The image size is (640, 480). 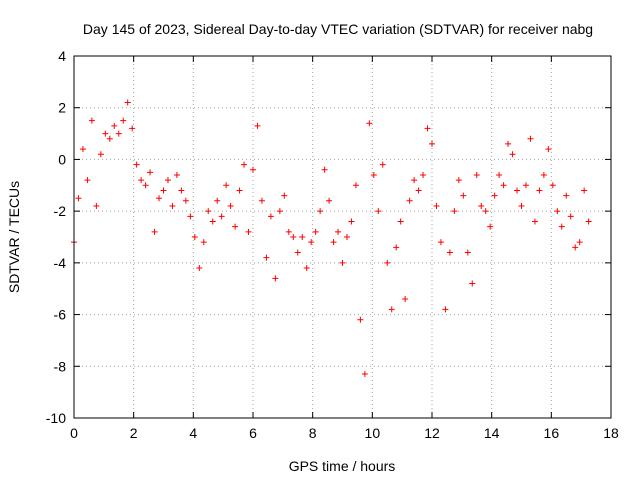 What do you see at coordinates (611, 433) in the screenshot?
I see `x-tick-label: 18` at bounding box center [611, 433].